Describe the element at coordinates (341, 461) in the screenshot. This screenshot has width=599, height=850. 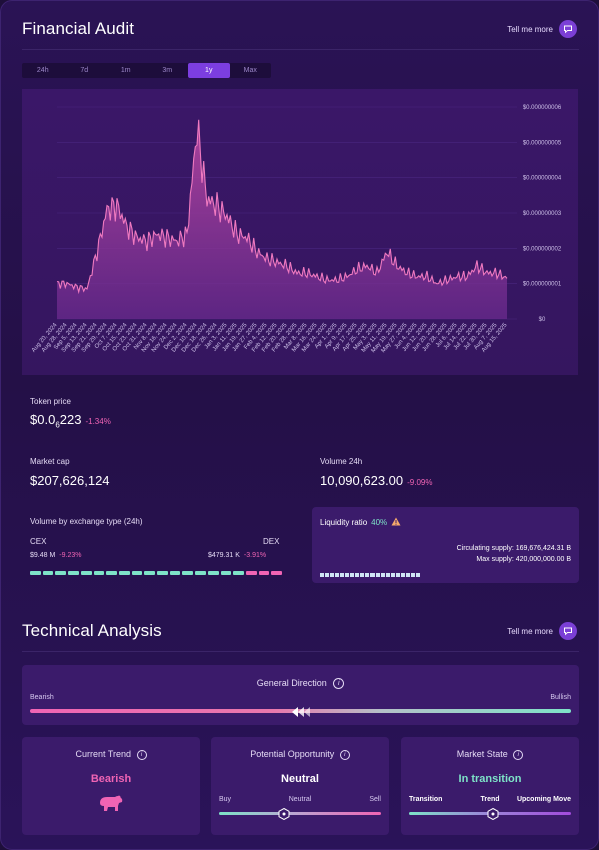
I see `volume-label: Volume 24h` at that location.